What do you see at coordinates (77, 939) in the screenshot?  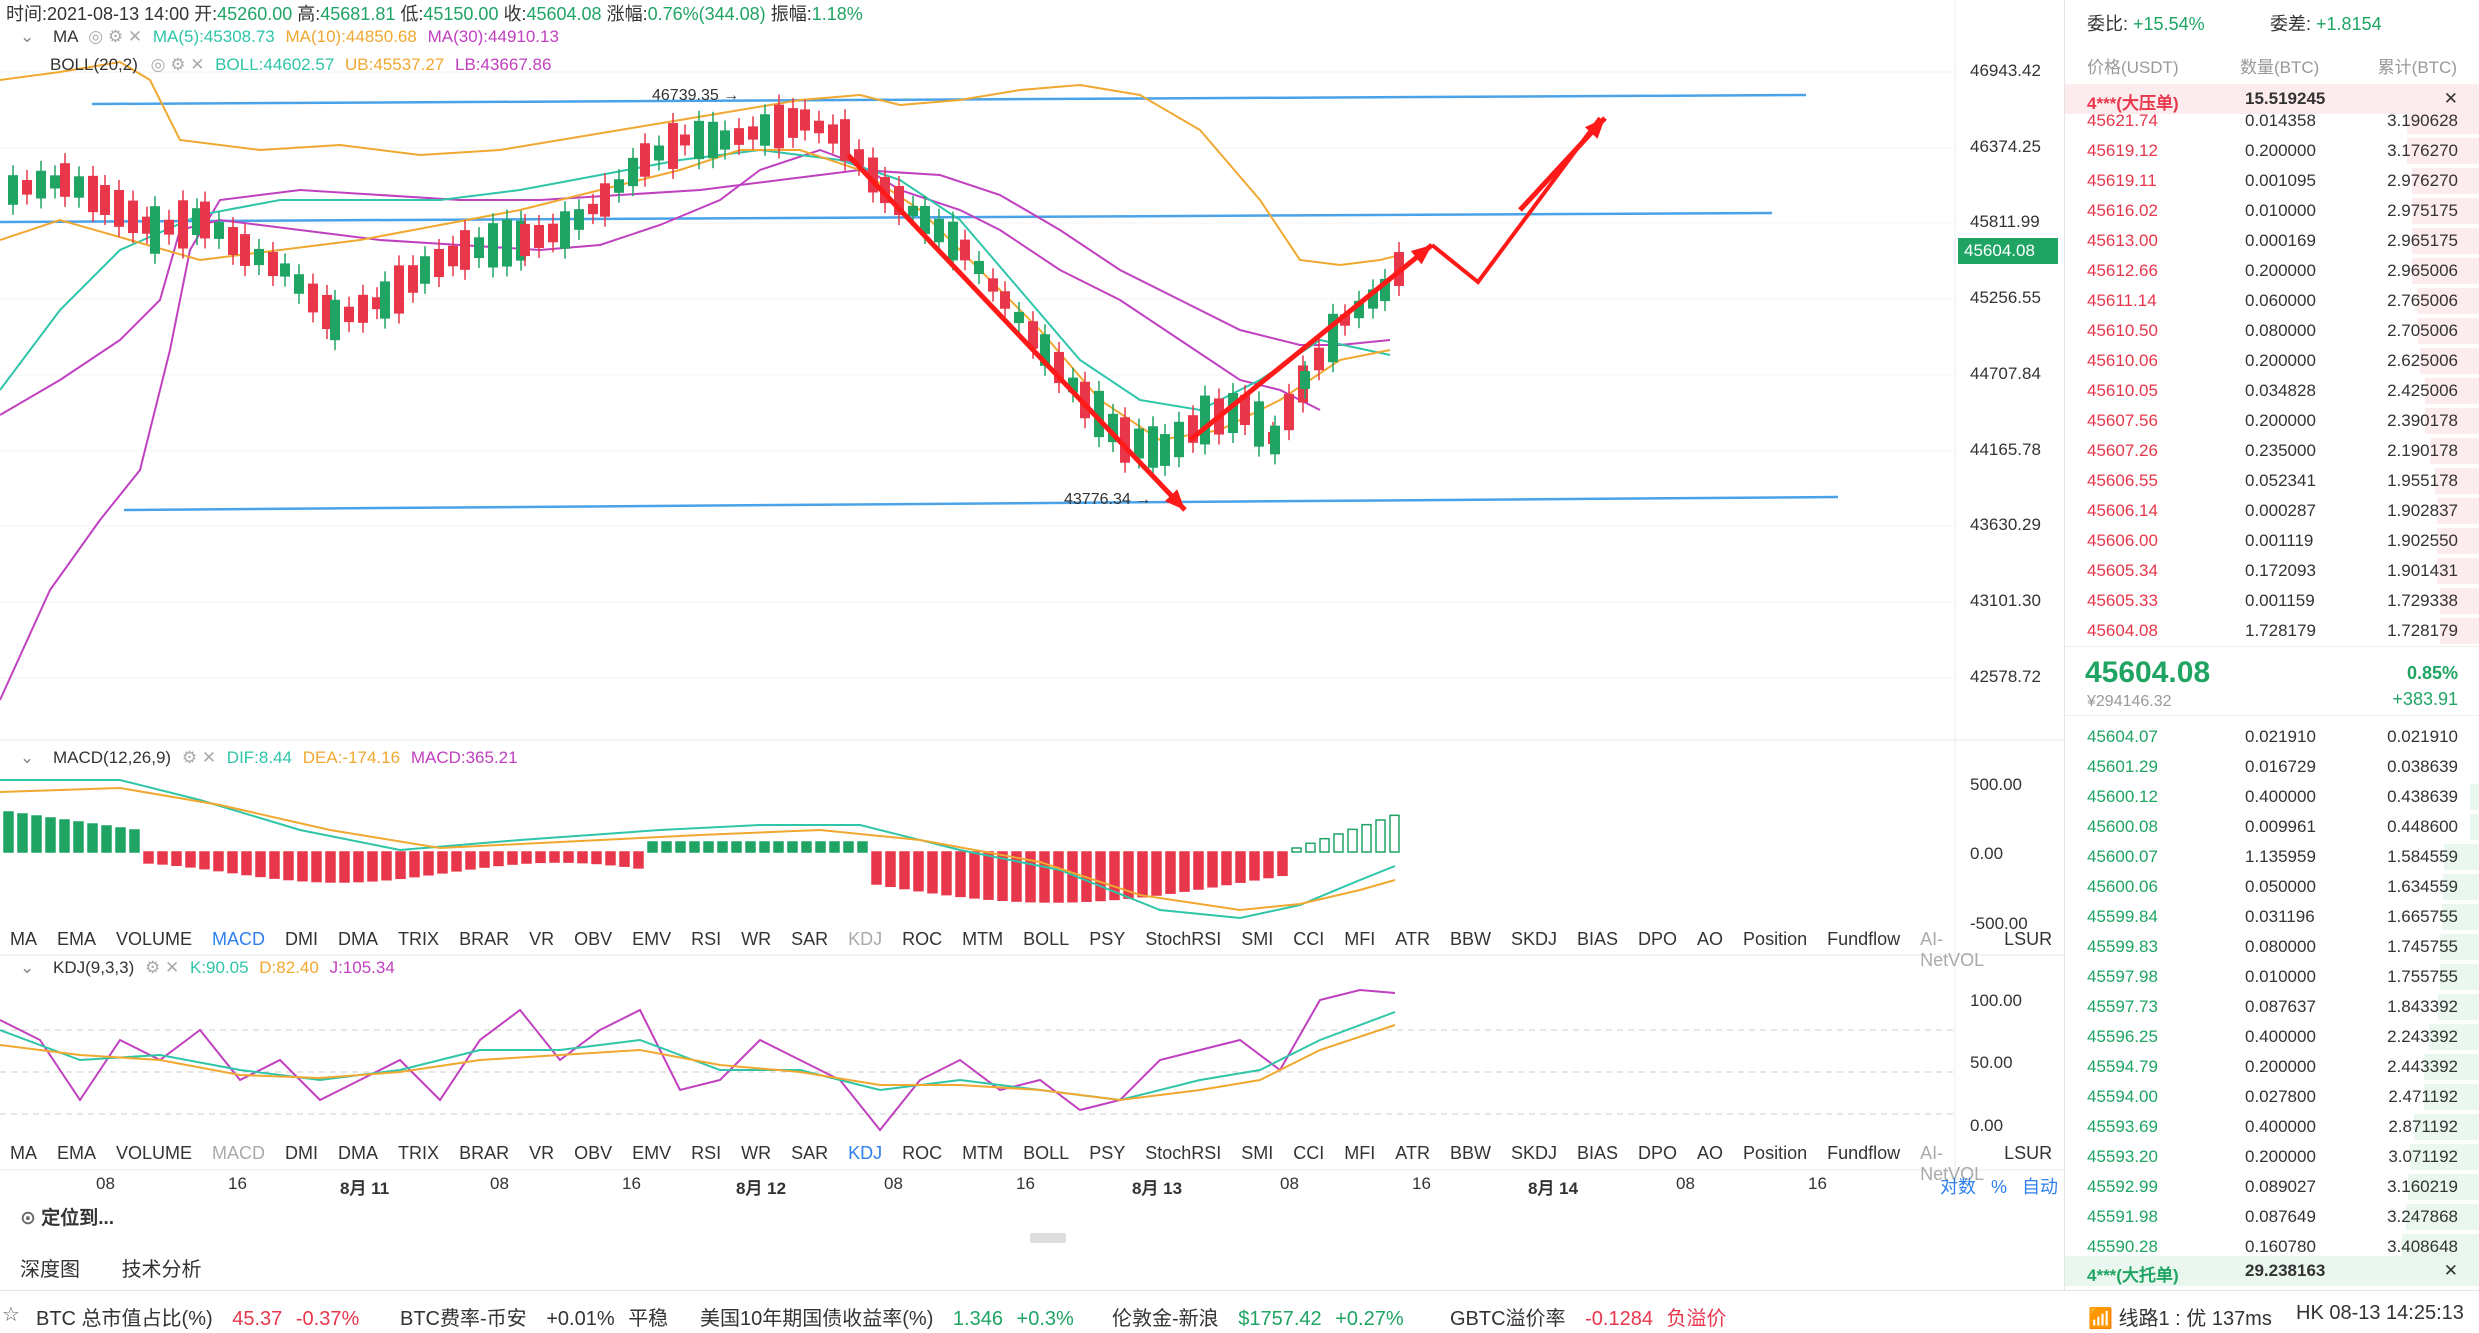 I see `tab-ema: EMA` at bounding box center [77, 939].